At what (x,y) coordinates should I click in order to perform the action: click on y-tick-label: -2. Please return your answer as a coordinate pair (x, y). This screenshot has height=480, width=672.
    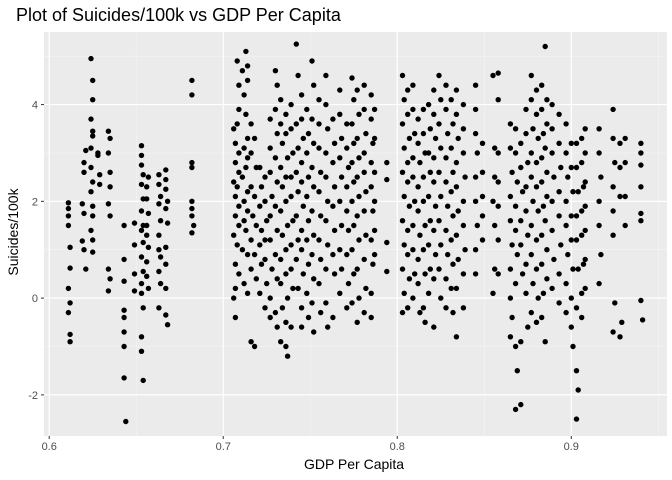
    Looking at the image, I should click on (33, 396).